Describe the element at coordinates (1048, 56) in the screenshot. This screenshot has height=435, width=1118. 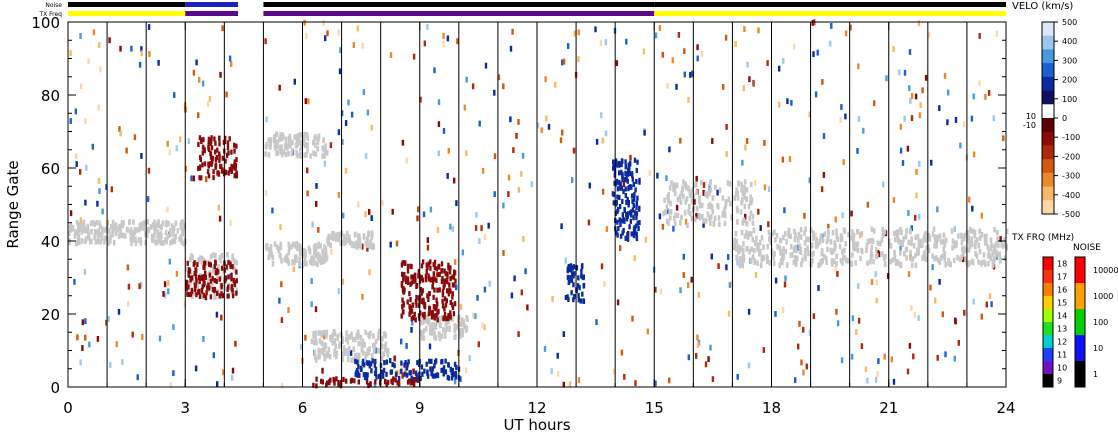
I see `velocity-color-cell` at that location.